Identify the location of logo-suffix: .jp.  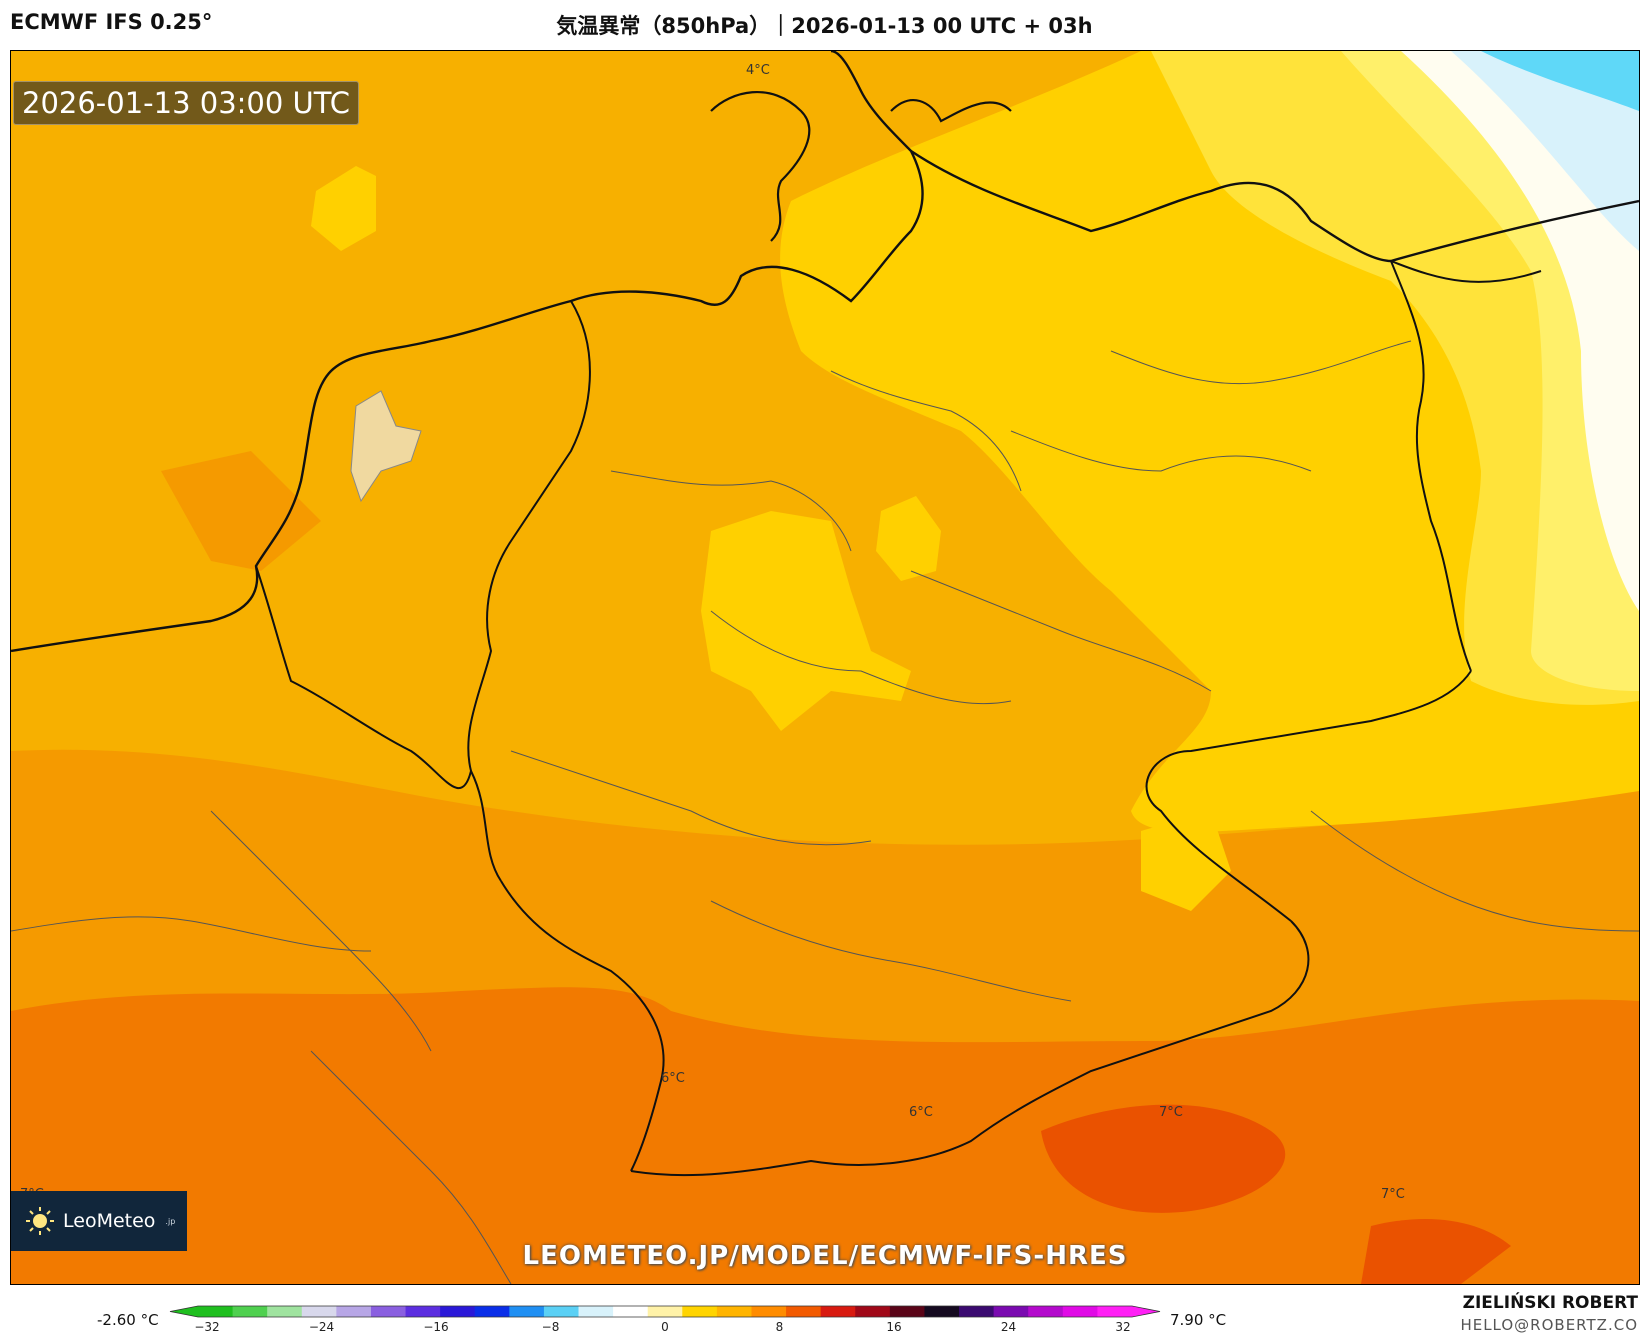
(170, 1221).